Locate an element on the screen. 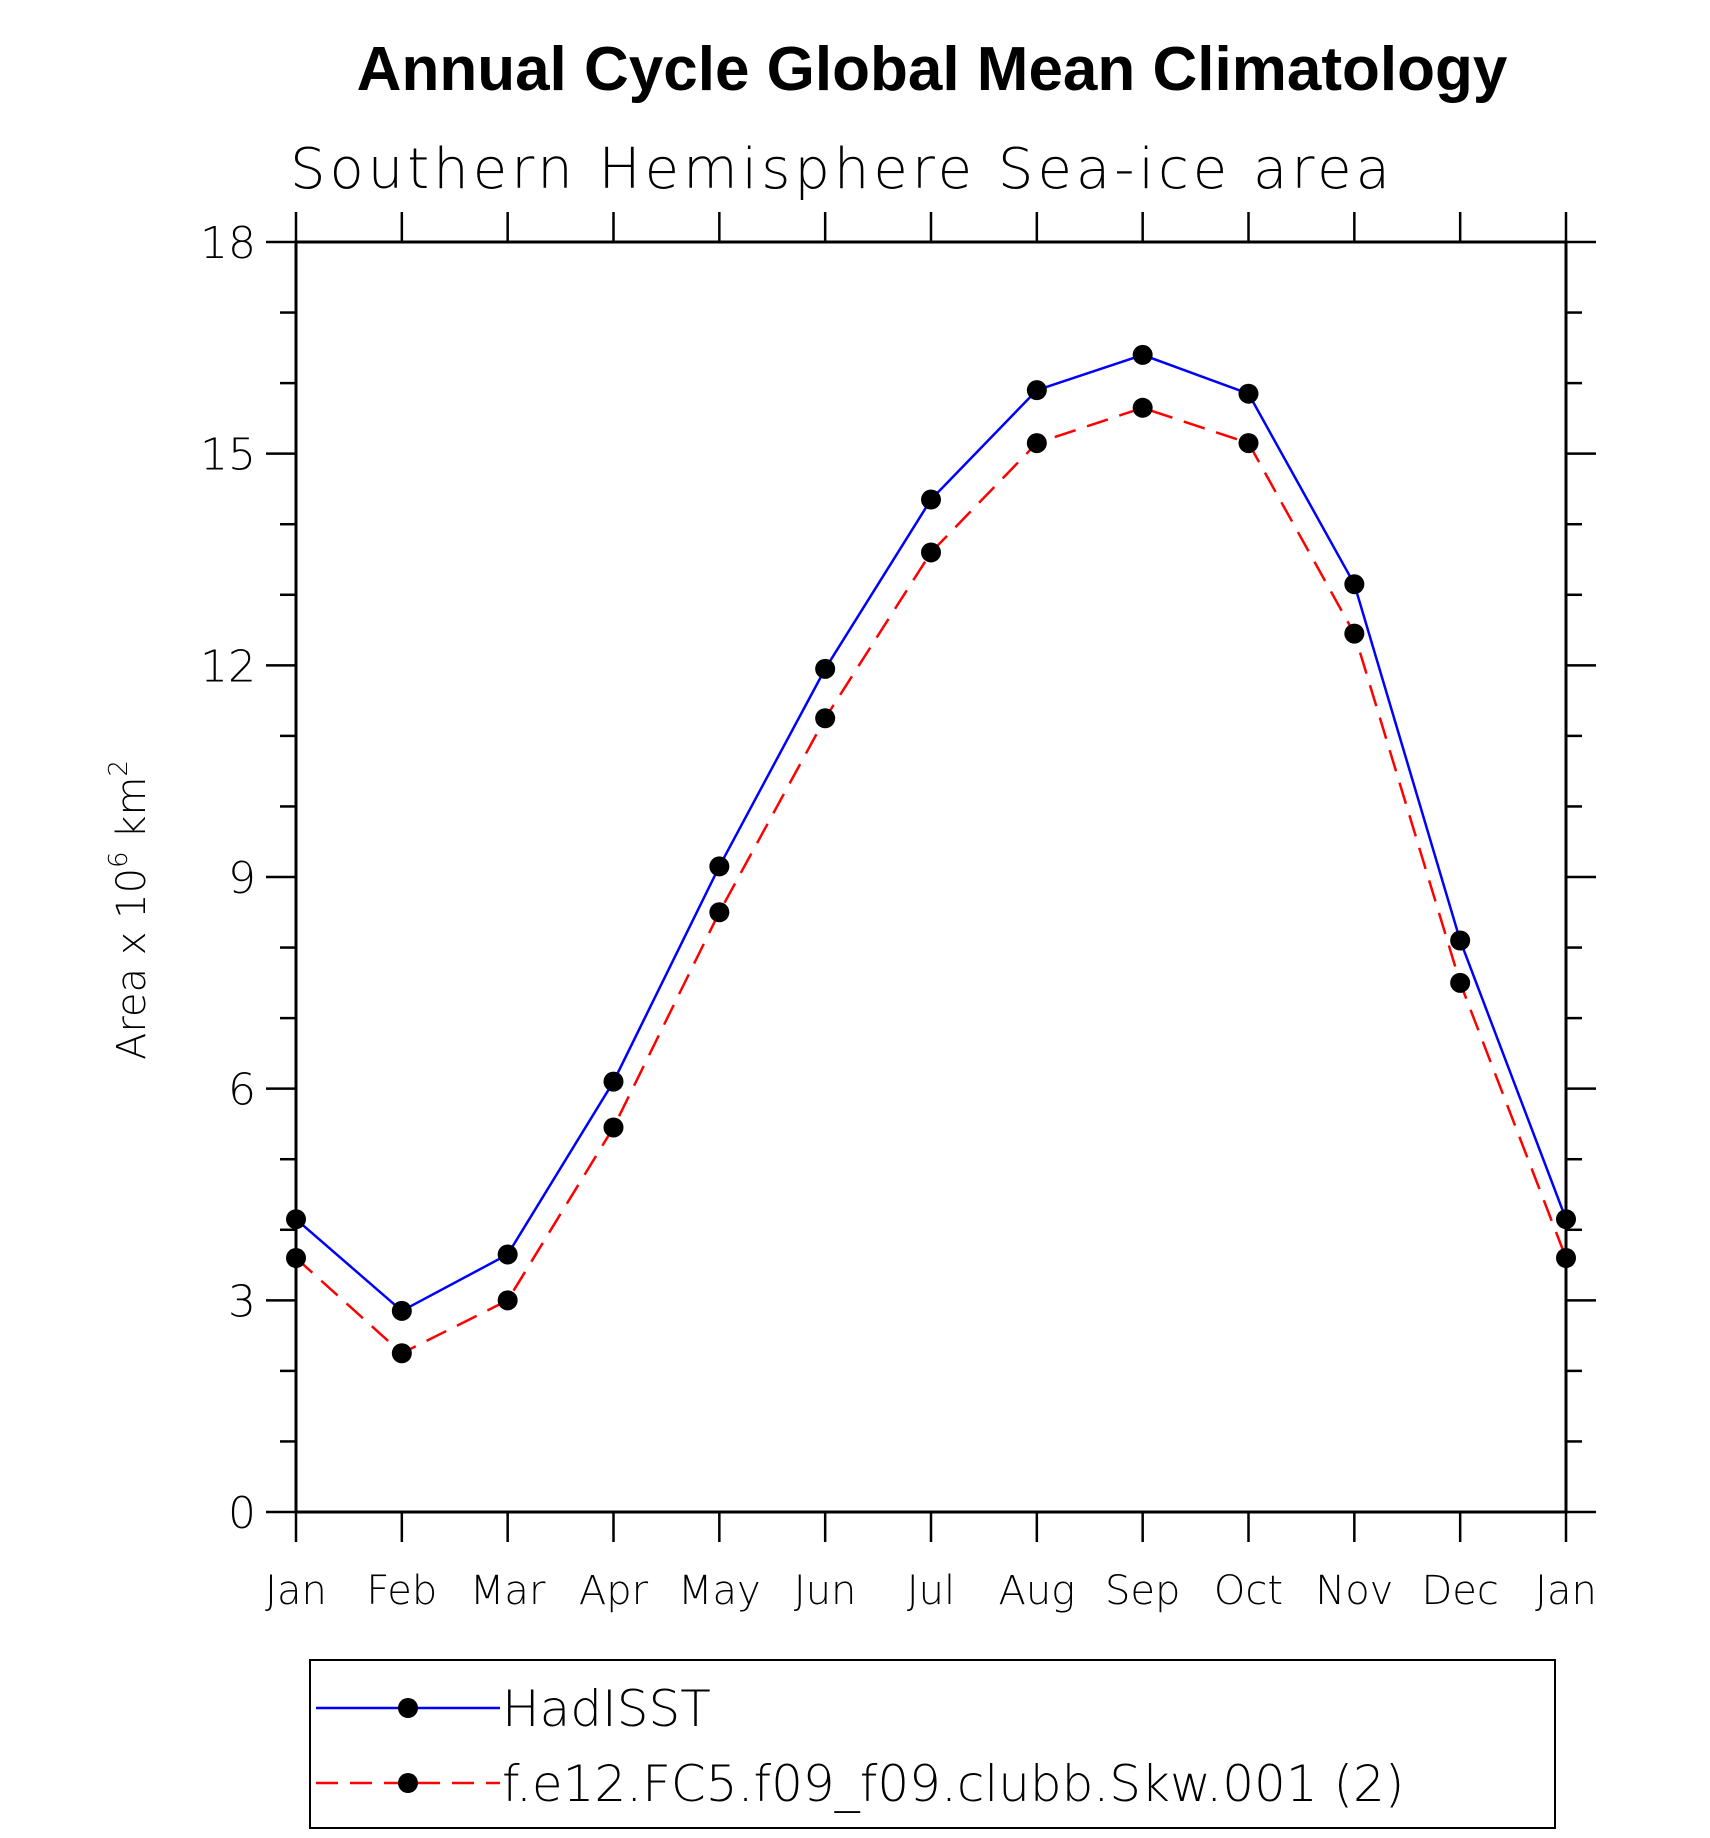 This screenshot has height=1838, width=1710. y-tick-label: 3 is located at coordinates (242, 1301).